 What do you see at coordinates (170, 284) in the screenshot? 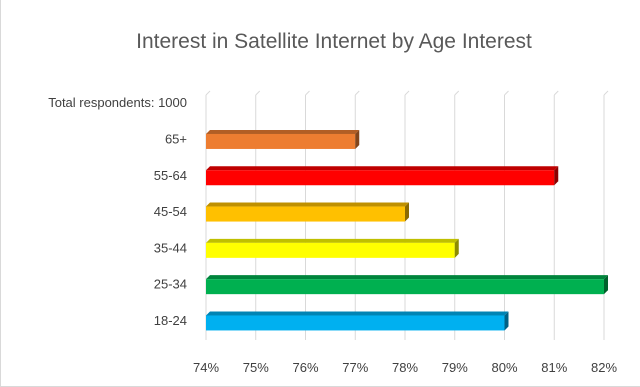
I see `category-label: 25-34` at bounding box center [170, 284].